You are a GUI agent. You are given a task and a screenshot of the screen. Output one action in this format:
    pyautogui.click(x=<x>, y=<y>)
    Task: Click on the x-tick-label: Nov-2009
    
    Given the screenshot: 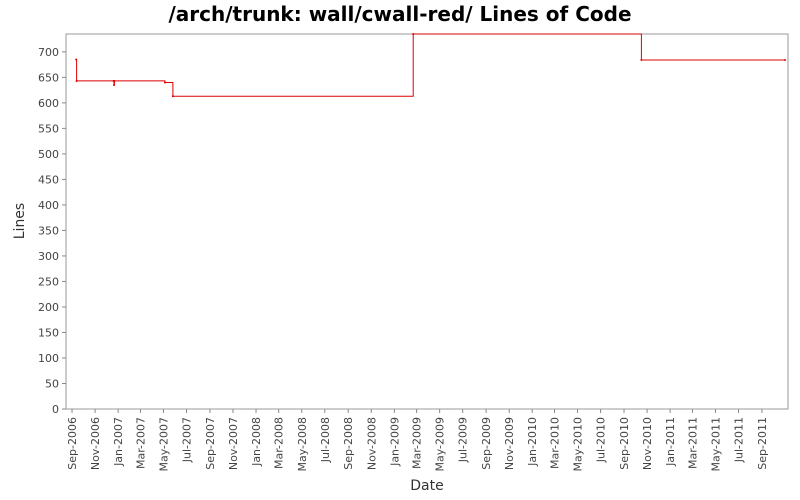 What is the action you would take?
    pyautogui.click(x=509, y=443)
    